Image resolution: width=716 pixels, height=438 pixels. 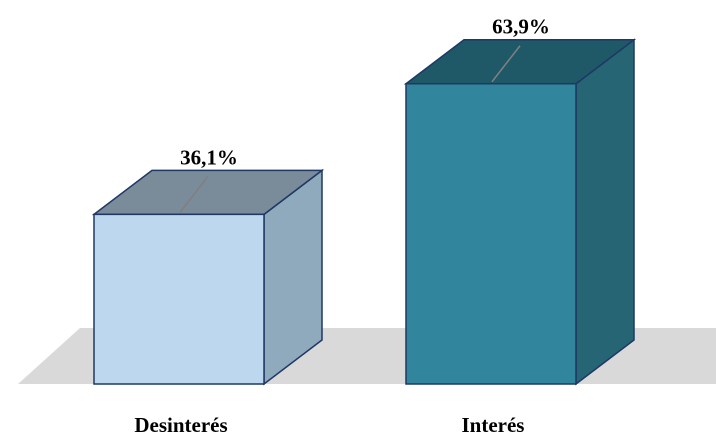 I want to click on category-label: Interés, so click(x=493, y=425).